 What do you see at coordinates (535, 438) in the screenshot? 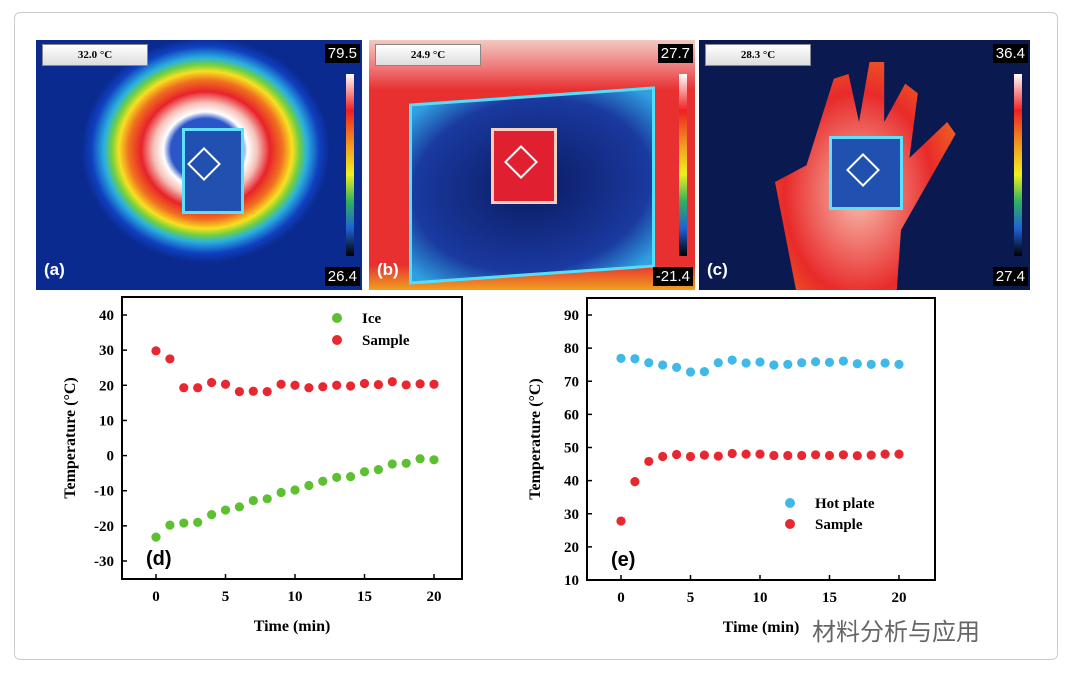
I see `y-axis-label: Temperature (°C)` at bounding box center [535, 438].